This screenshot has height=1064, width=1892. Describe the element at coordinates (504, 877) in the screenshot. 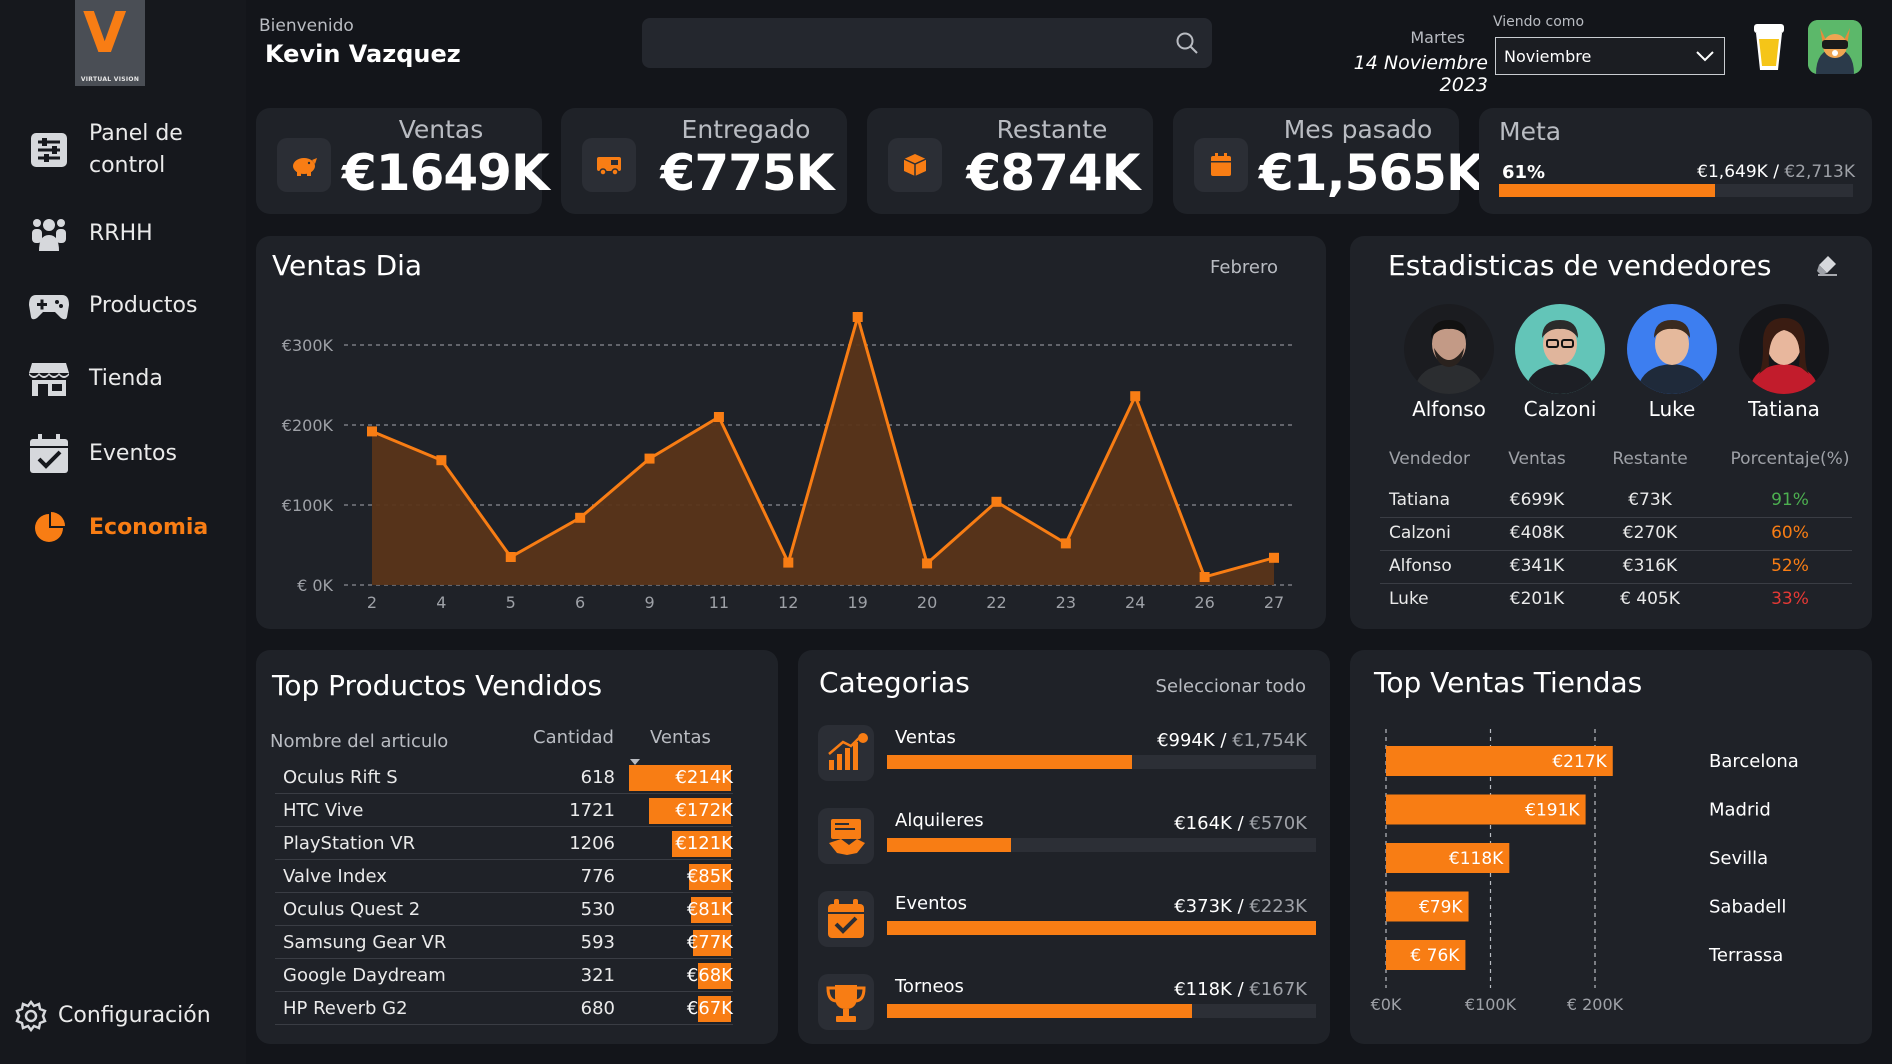

I see `product-row: Valve Index 776 €85K` at that location.